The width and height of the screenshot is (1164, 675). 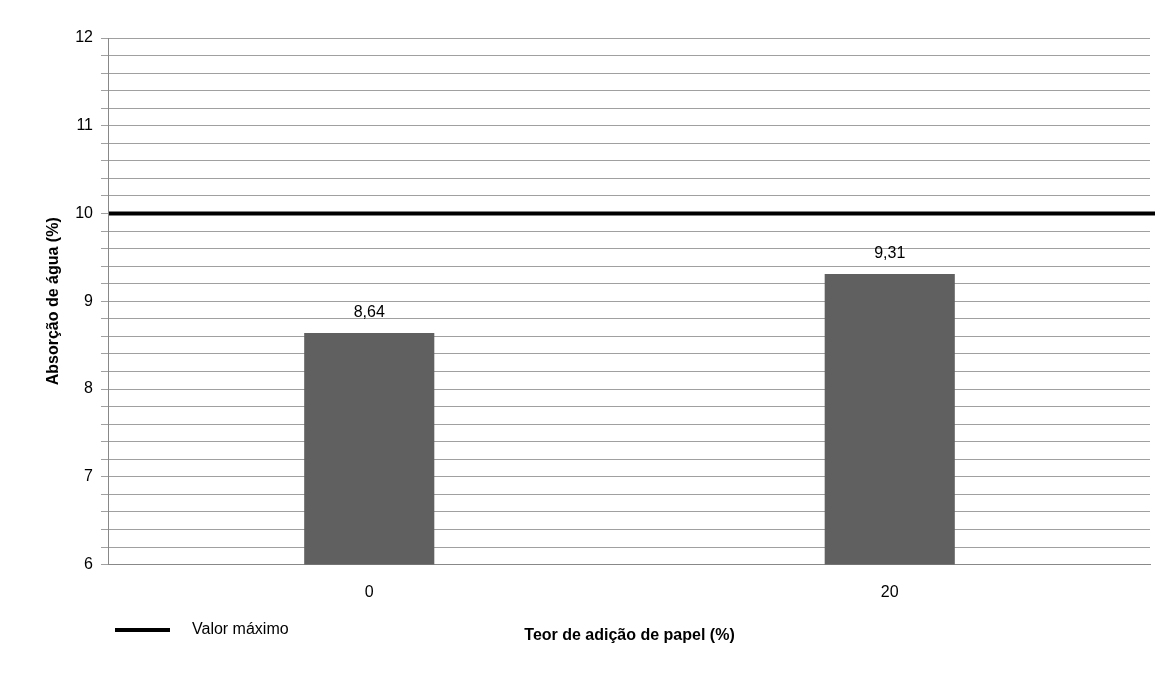 I want to click on y-tick-label: 8, so click(x=89, y=388).